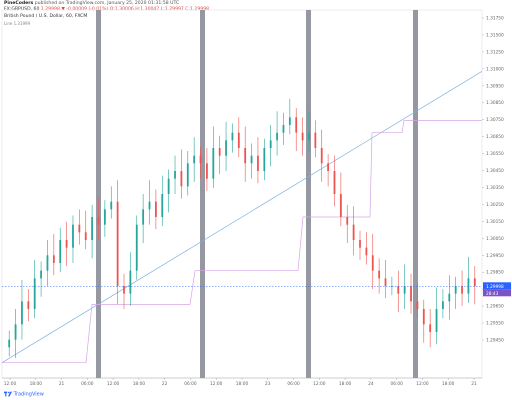 The height and width of the screenshot is (400, 512). I want to click on price-tick-label: 1.31000, so click(495, 69).